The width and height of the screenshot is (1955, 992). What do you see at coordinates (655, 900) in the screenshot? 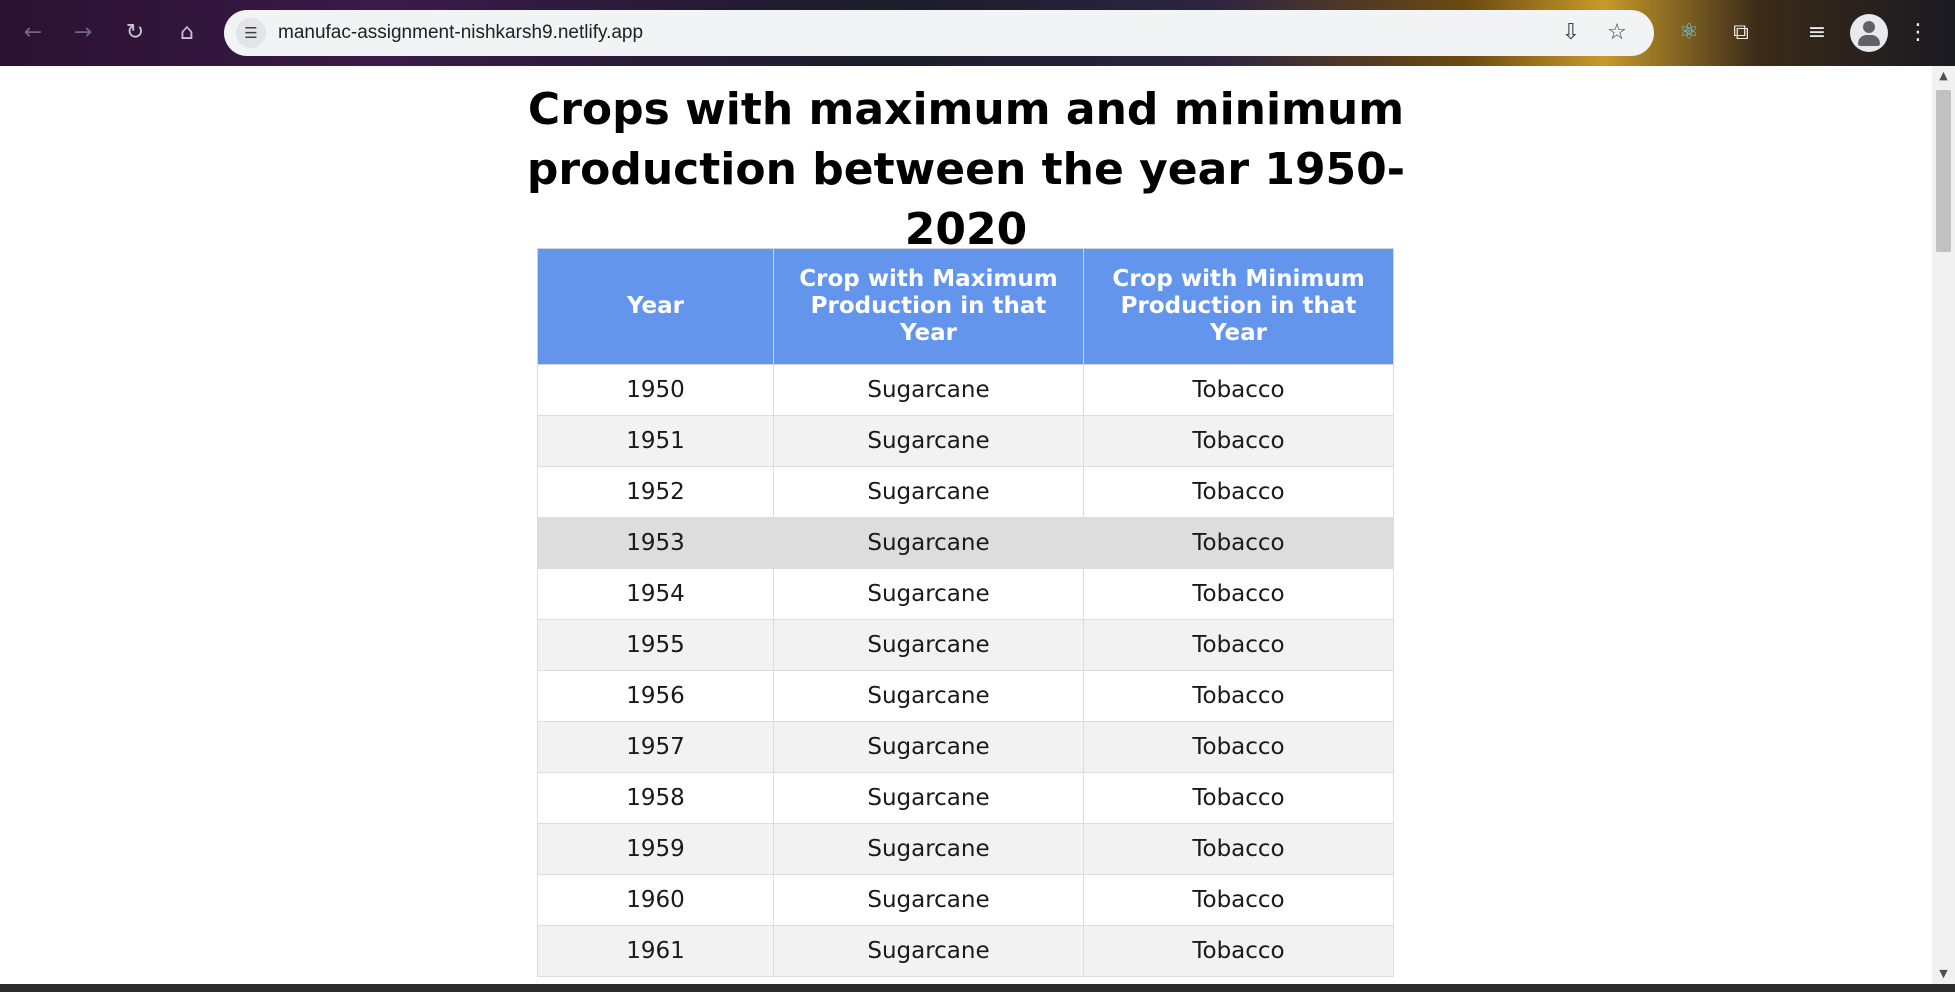
I see `cell-year: 1960` at bounding box center [655, 900].